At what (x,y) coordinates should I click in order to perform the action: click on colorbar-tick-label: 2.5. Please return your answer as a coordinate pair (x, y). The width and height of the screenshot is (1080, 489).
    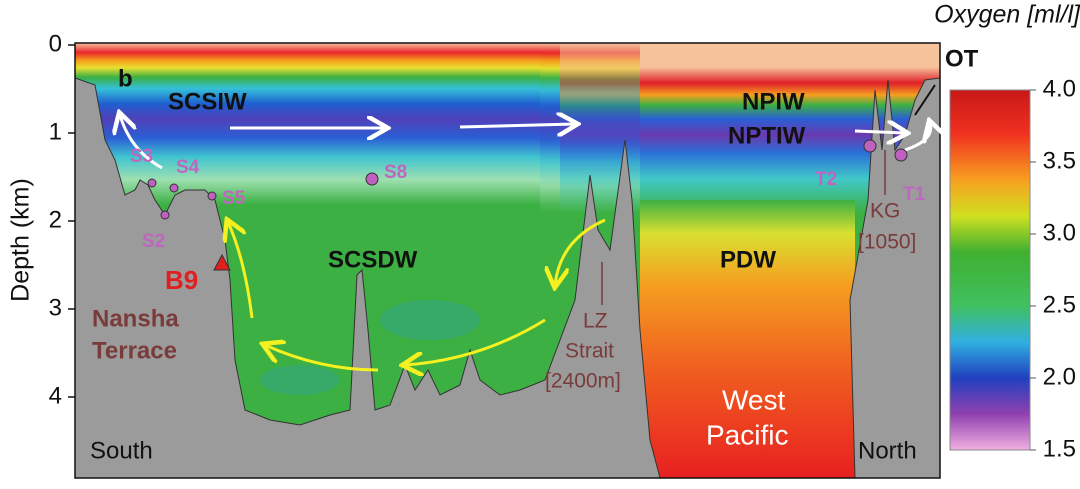
    Looking at the image, I should click on (1059, 304).